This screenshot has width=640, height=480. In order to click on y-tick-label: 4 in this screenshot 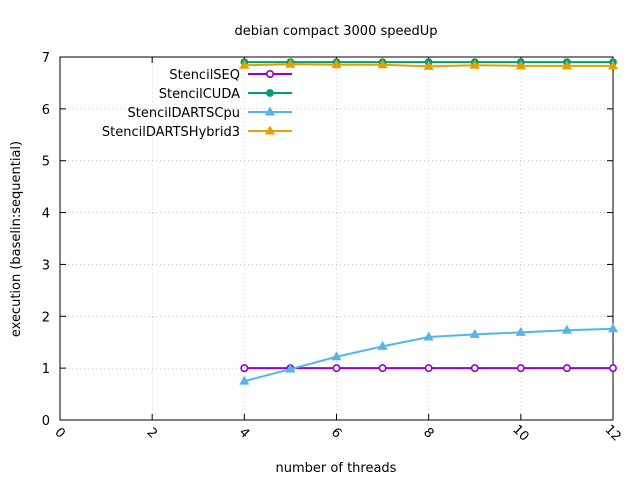, I will do `click(46, 214)`.